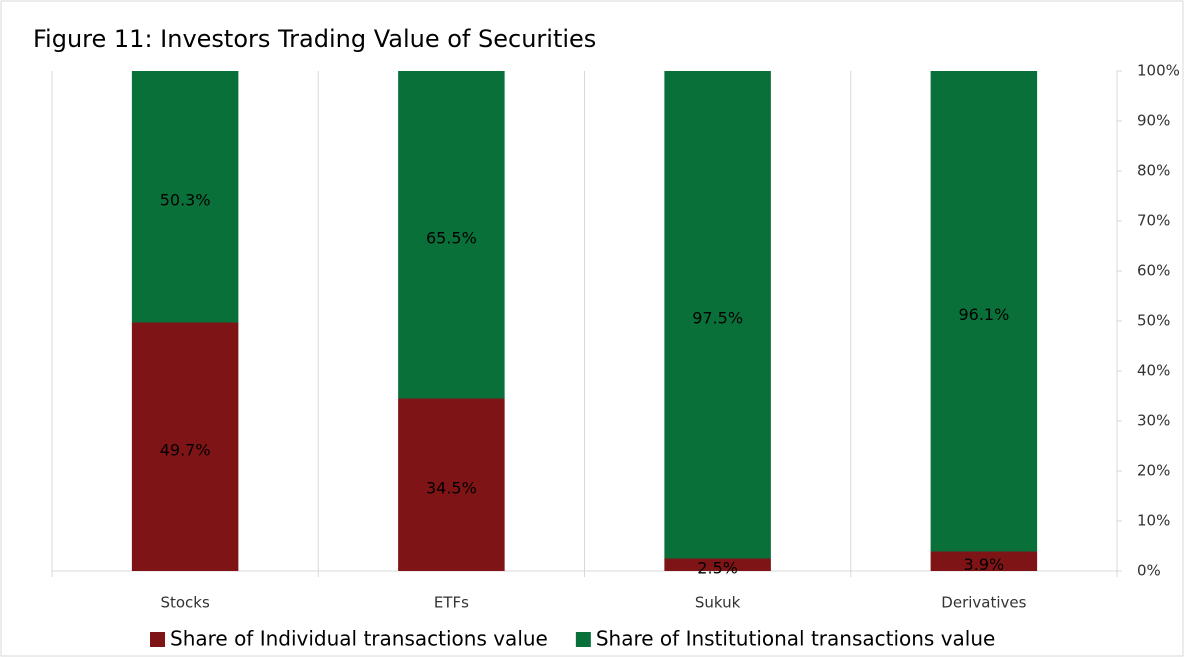 The height and width of the screenshot is (657, 1184). What do you see at coordinates (1153, 521) in the screenshot?
I see `y-tick-label: 10%` at bounding box center [1153, 521].